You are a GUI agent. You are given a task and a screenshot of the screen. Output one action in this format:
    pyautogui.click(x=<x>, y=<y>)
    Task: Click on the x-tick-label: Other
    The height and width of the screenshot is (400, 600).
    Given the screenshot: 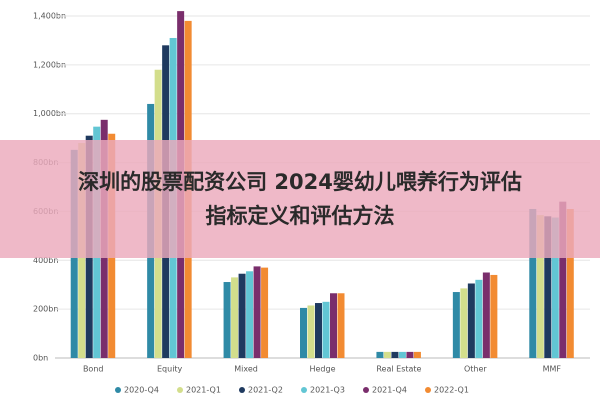 What is the action you would take?
    pyautogui.click(x=475, y=369)
    